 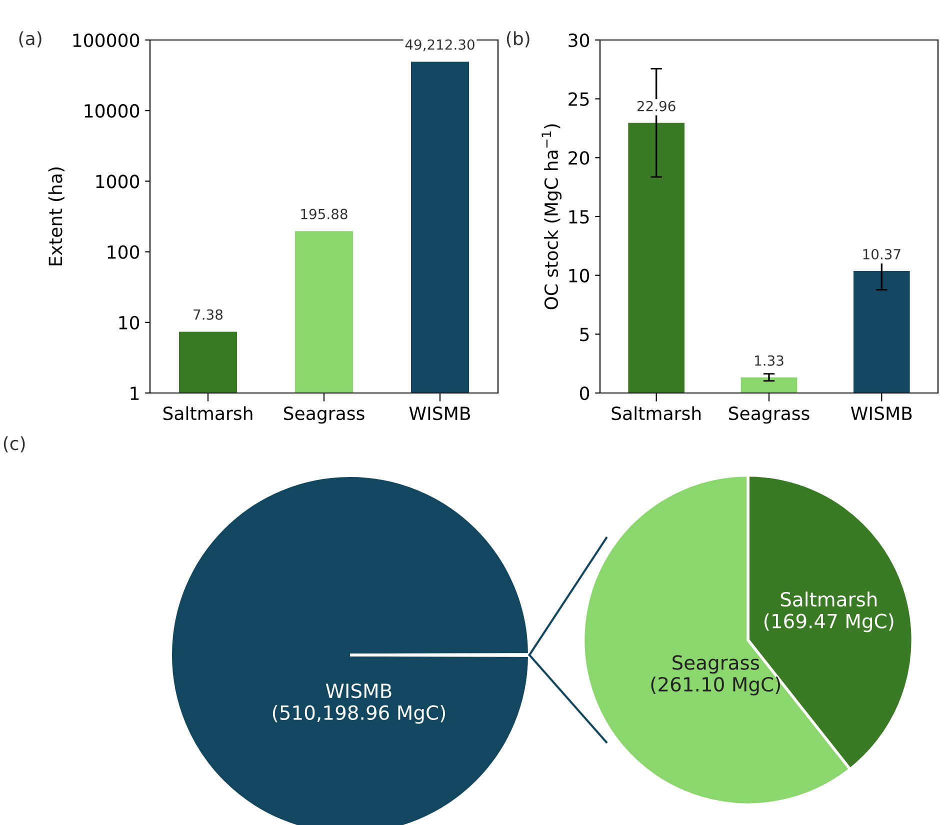 I want to click on slice-label: Saltmarsh, so click(x=828, y=599).